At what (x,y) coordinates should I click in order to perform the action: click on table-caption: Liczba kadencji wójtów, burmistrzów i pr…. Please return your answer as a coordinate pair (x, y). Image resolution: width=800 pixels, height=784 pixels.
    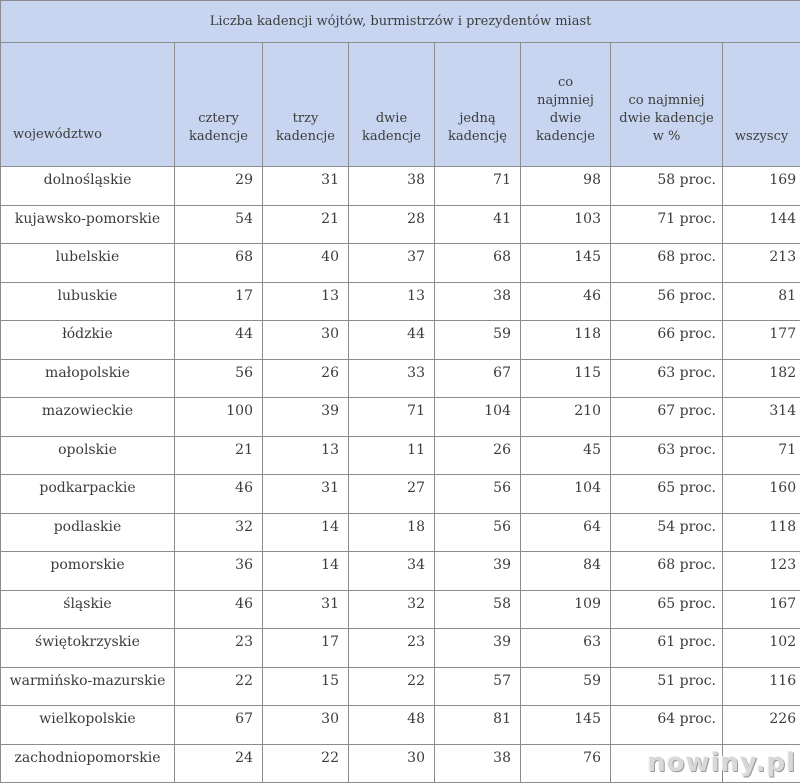
    Looking at the image, I should click on (400, 21).